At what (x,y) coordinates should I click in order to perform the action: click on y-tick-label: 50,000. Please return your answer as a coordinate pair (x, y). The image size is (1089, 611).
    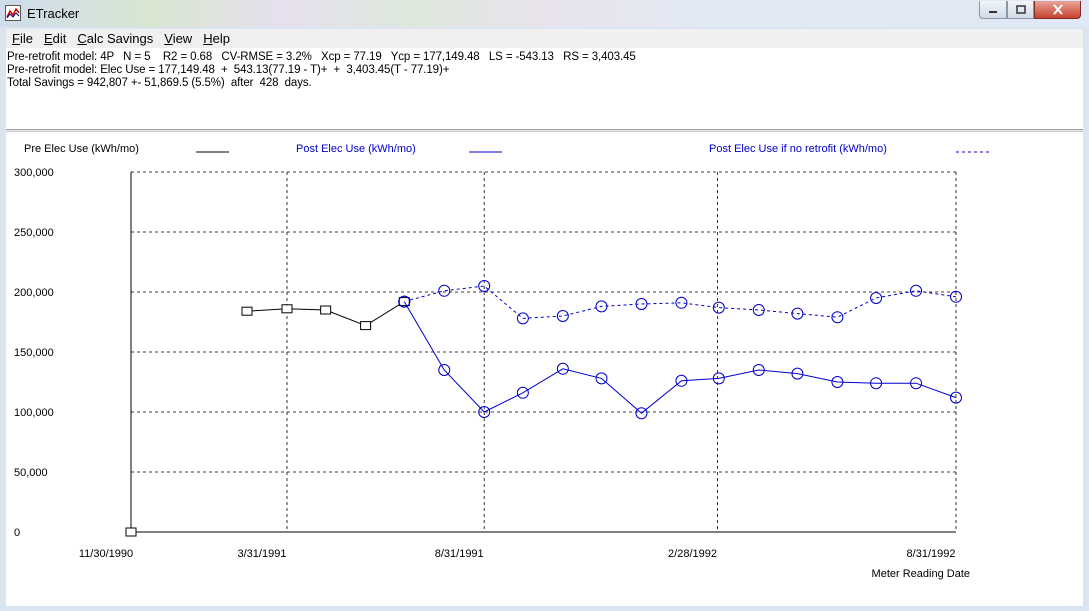
    Looking at the image, I should click on (31, 473).